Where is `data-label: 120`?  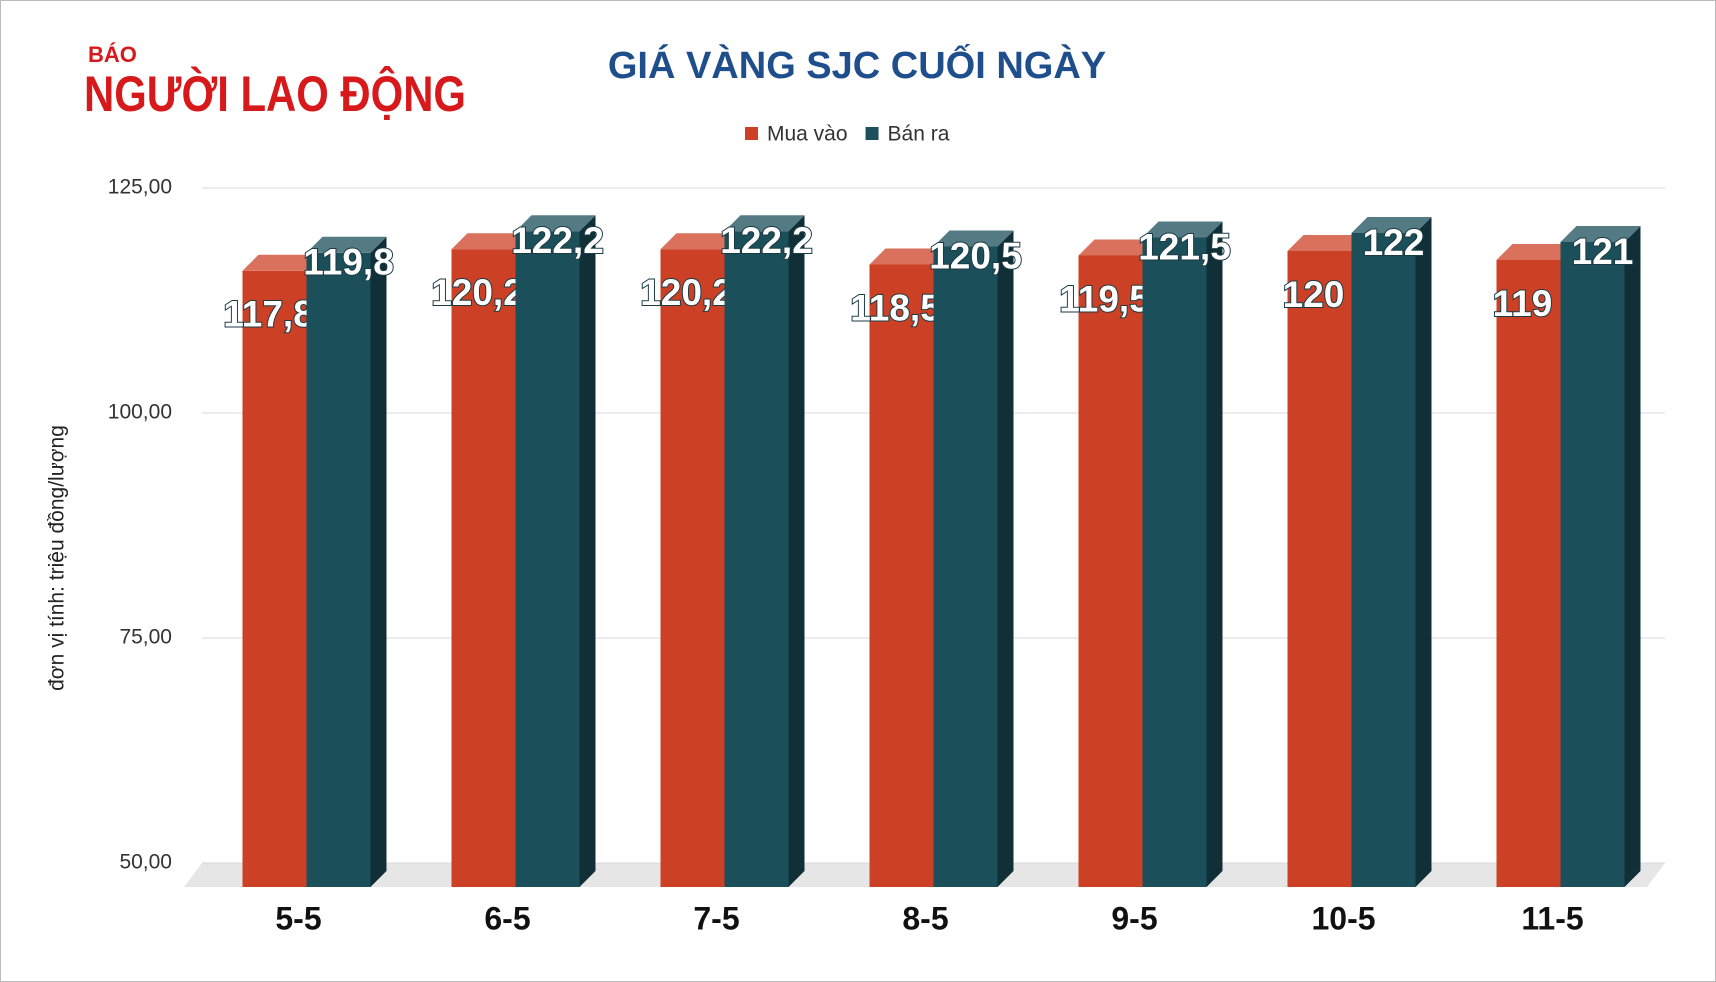
data-label: 120 is located at coordinates (1314, 294).